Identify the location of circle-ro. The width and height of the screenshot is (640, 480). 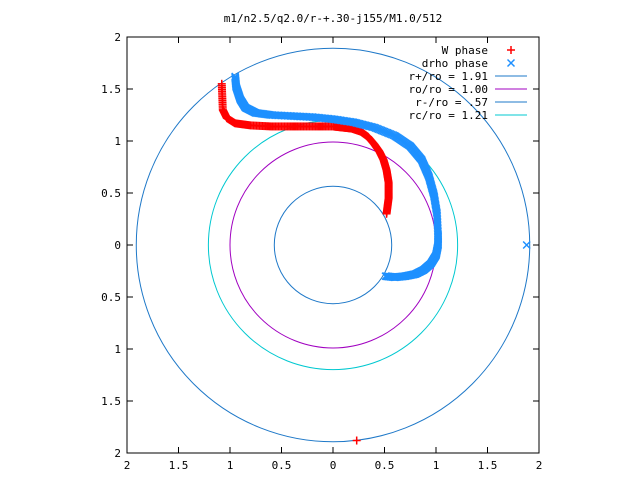
(333, 245).